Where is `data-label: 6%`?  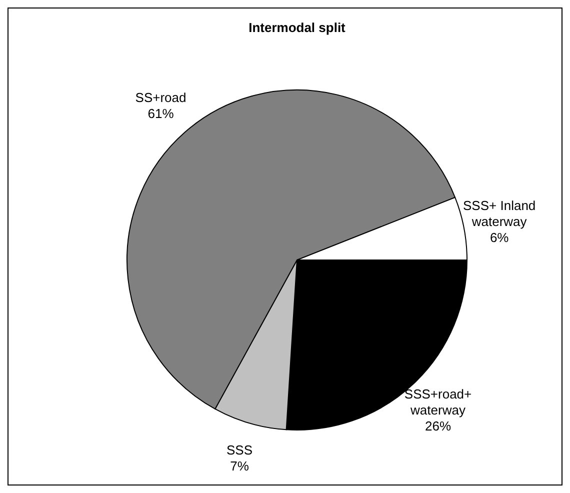 data-label: 6% is located at coordinates (500, 237).